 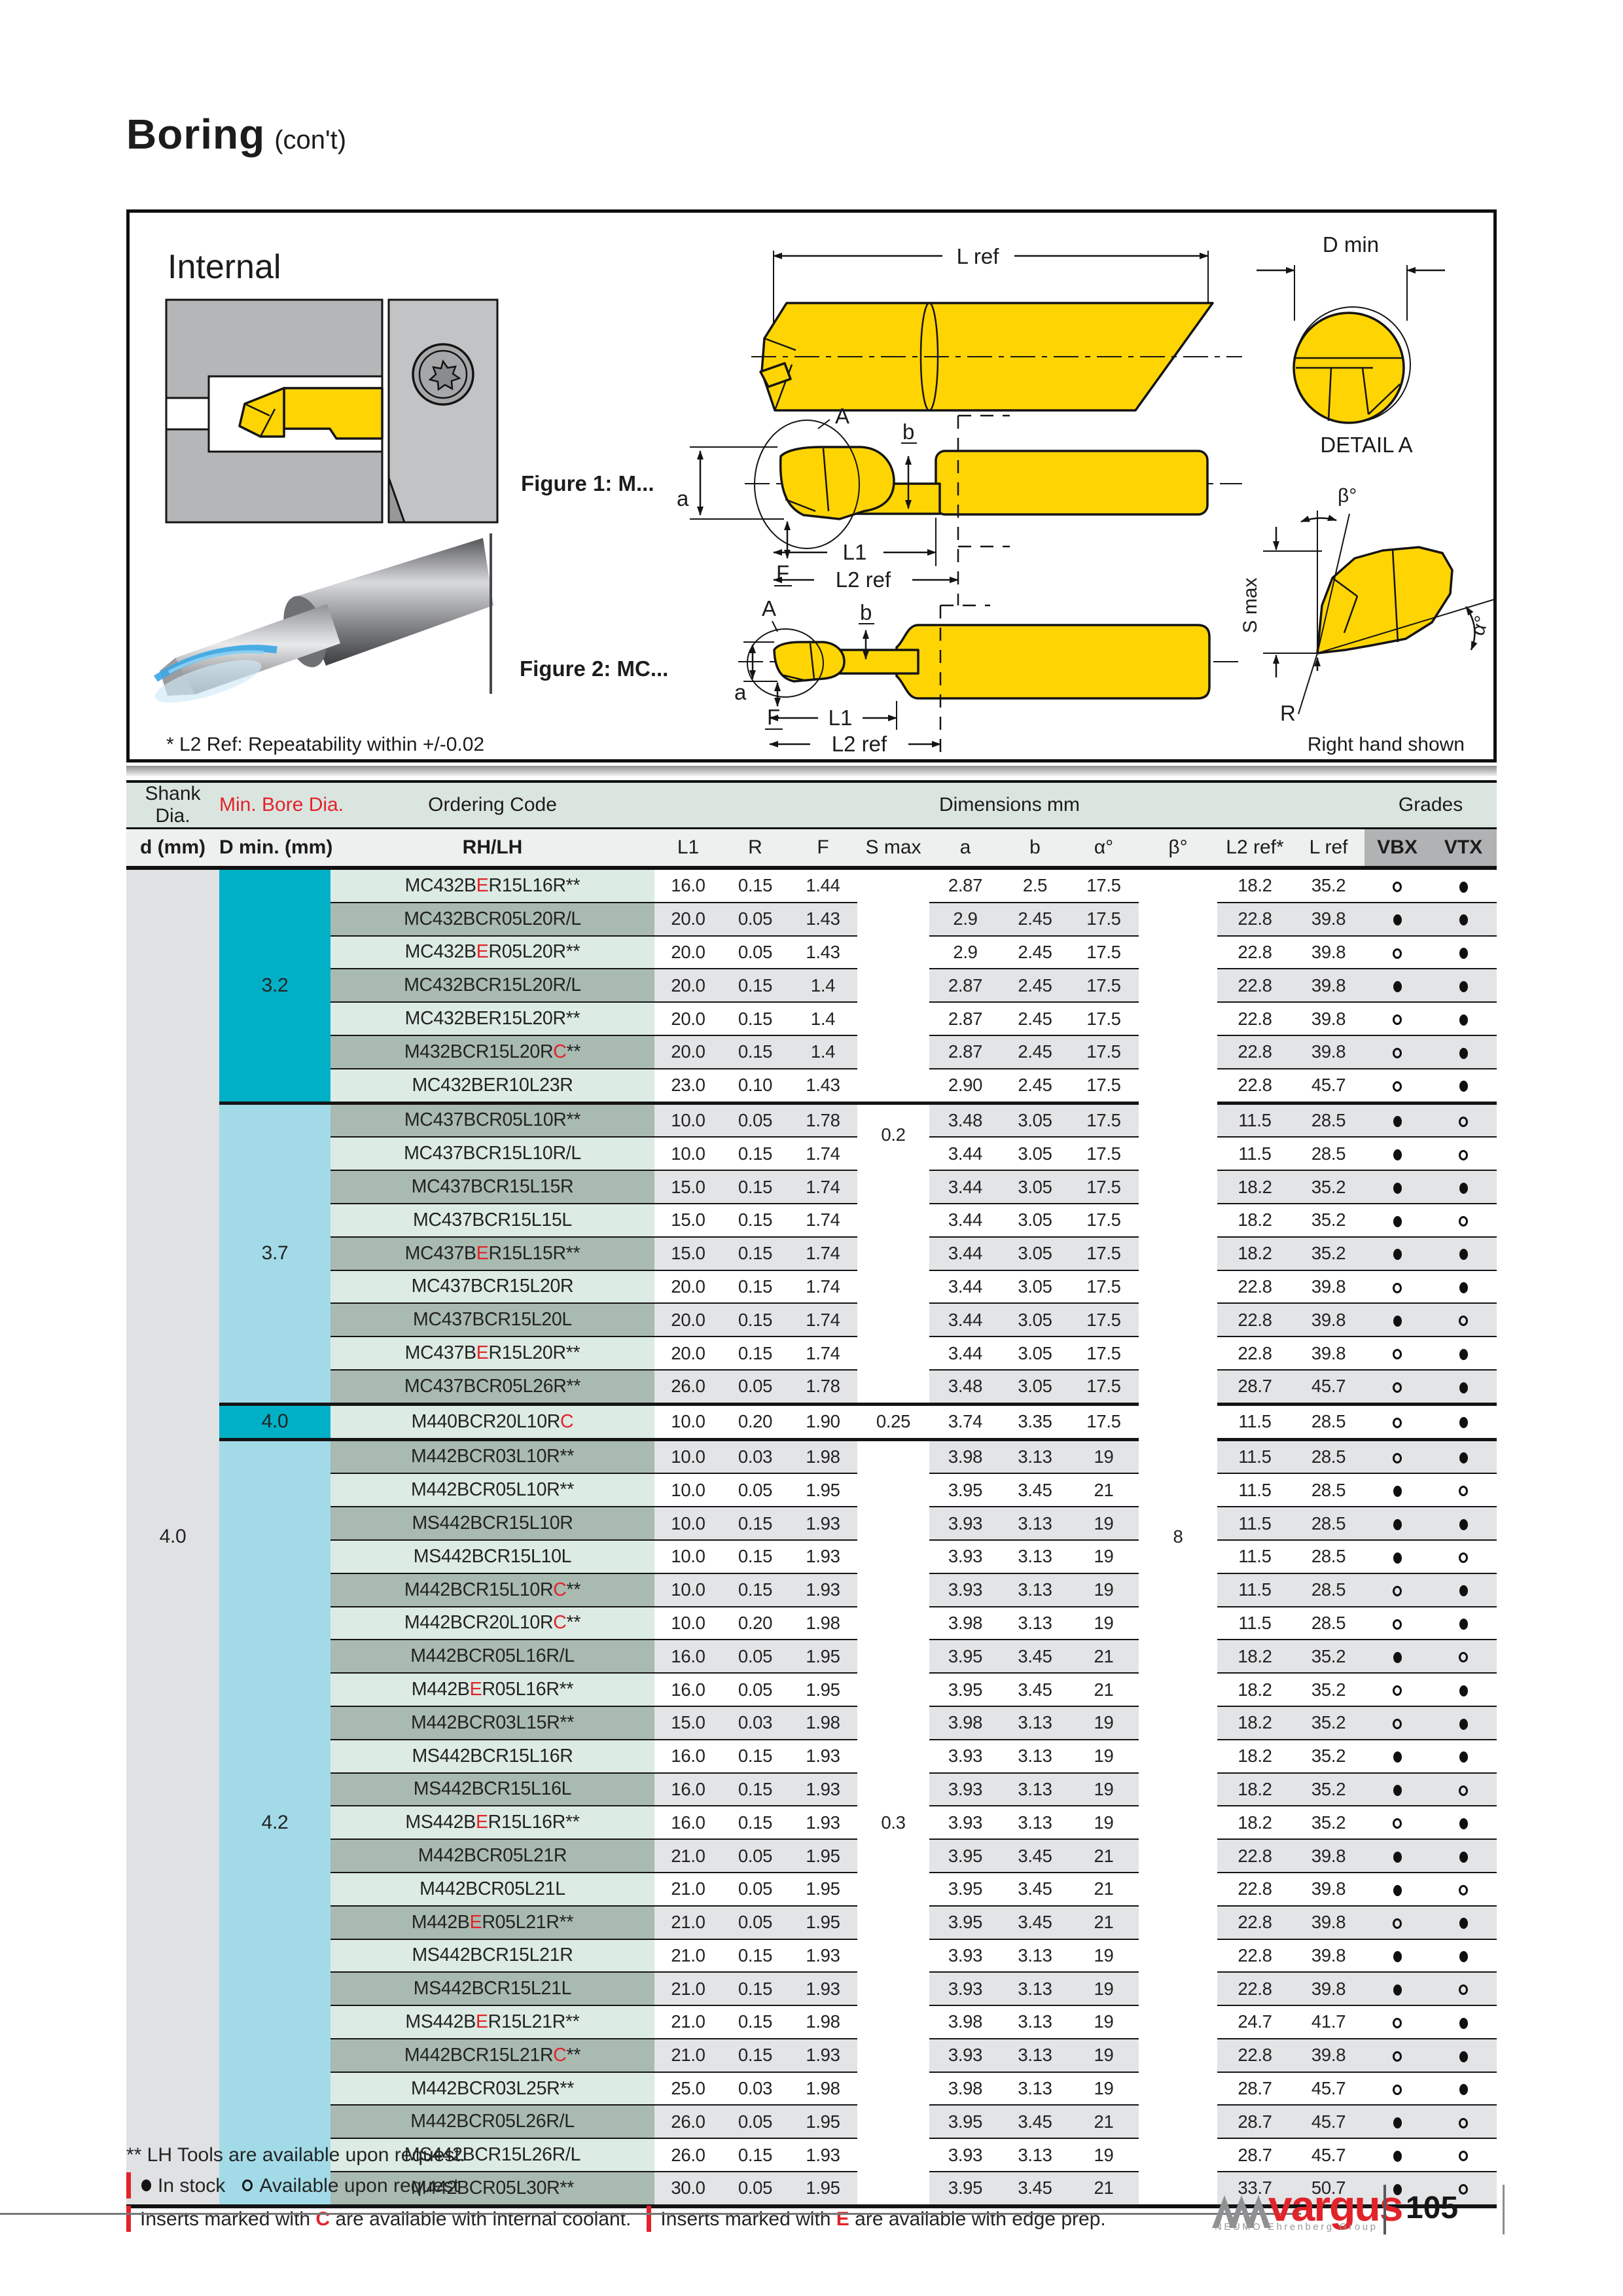 I want to click on dim-cell: 41.7, so click(x=1329, y=2022).